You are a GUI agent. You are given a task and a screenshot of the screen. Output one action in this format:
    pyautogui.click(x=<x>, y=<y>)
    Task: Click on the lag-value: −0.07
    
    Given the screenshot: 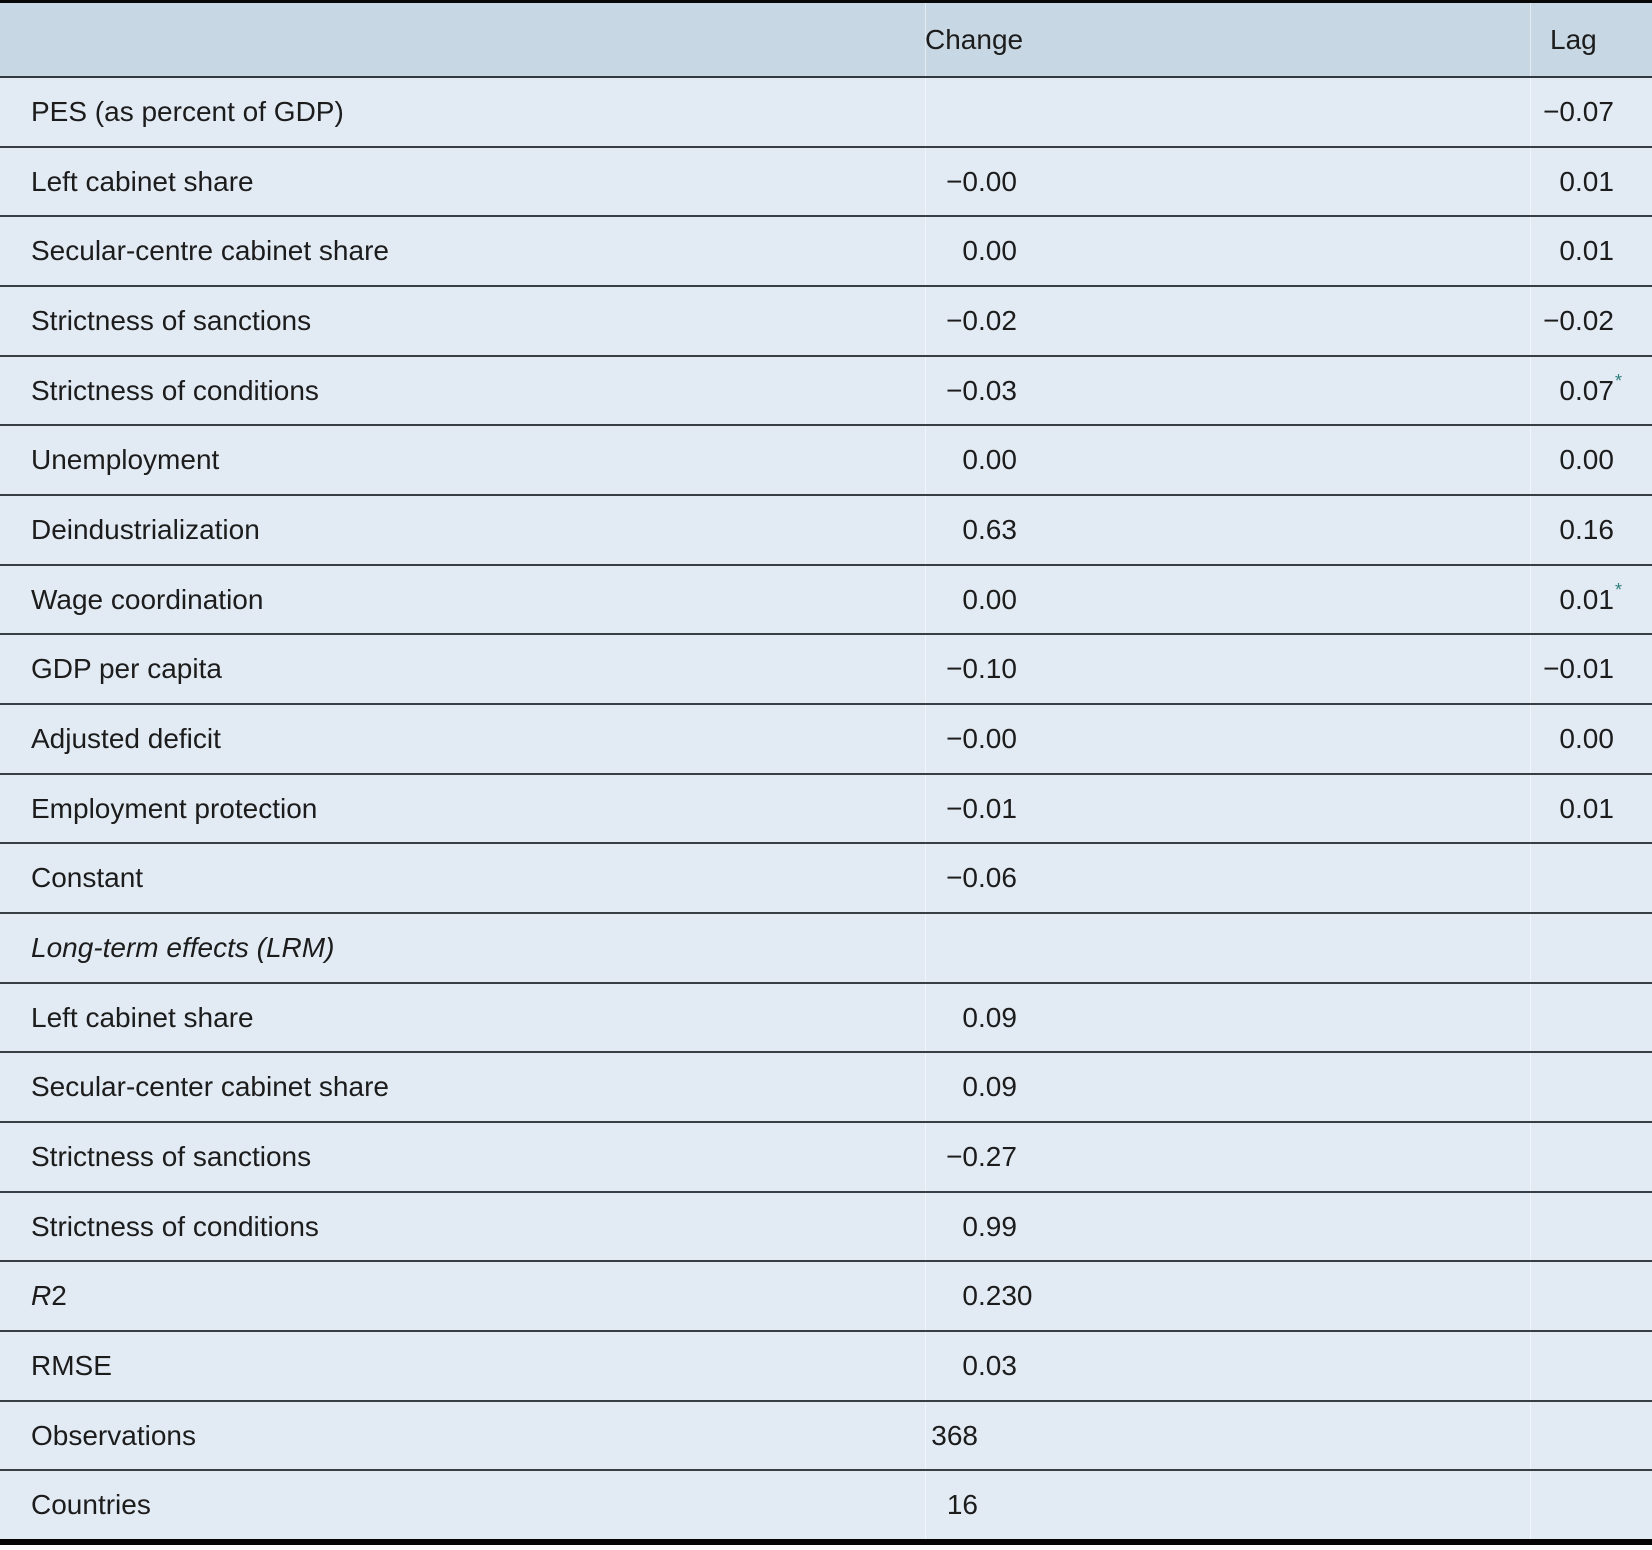 What is the action you would take?
    pyautogui.click(x=1591, y=112)
    